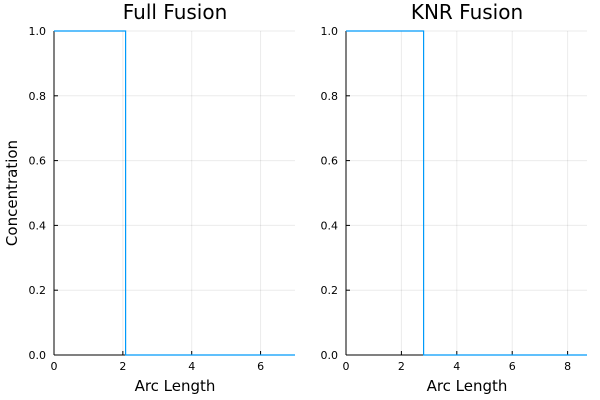 The width and height of the screenshot is (600, 400). What do you see at coordinates (467, 12) in the screenshot?
I see `chart-title: KNR Fusion` at bounding box center [467, 12].